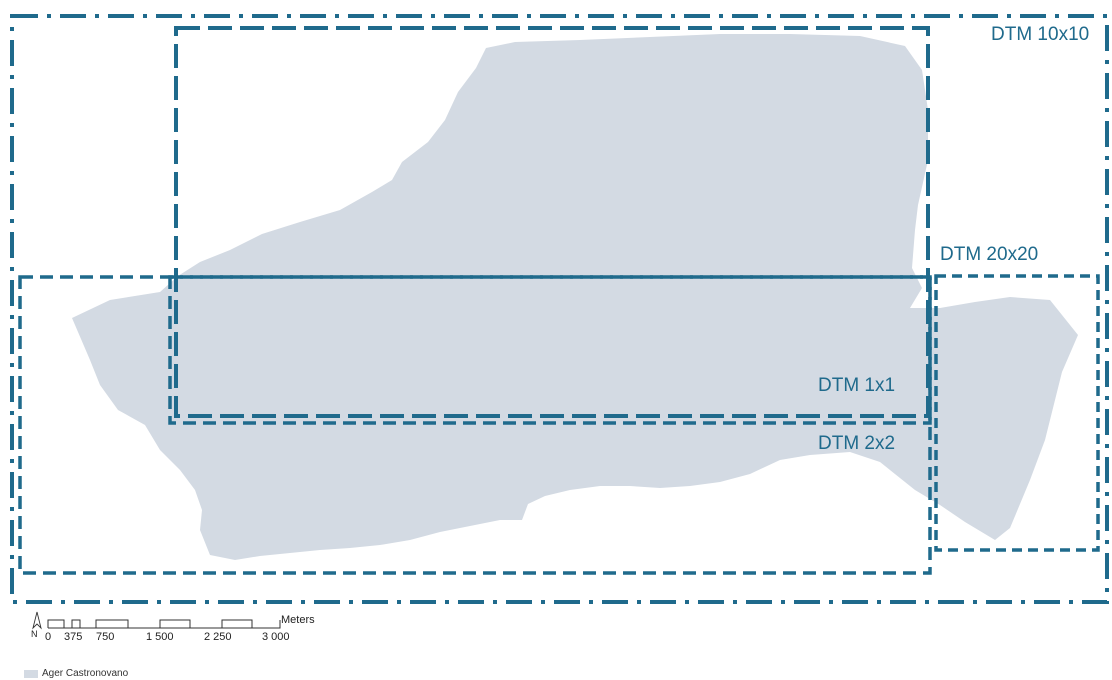 Image resolution: width=1112 pixels, height=680 pixels. Describe the element at coordinates (73, 637) in the screenshot. I see `scale-tick-label: 375` at that location.